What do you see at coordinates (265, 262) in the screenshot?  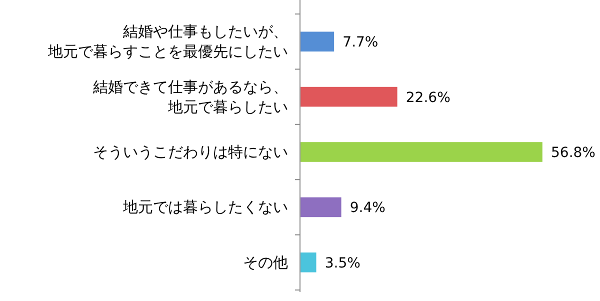 I see `y-tick-label: その他` at bounding box center [265, 262].